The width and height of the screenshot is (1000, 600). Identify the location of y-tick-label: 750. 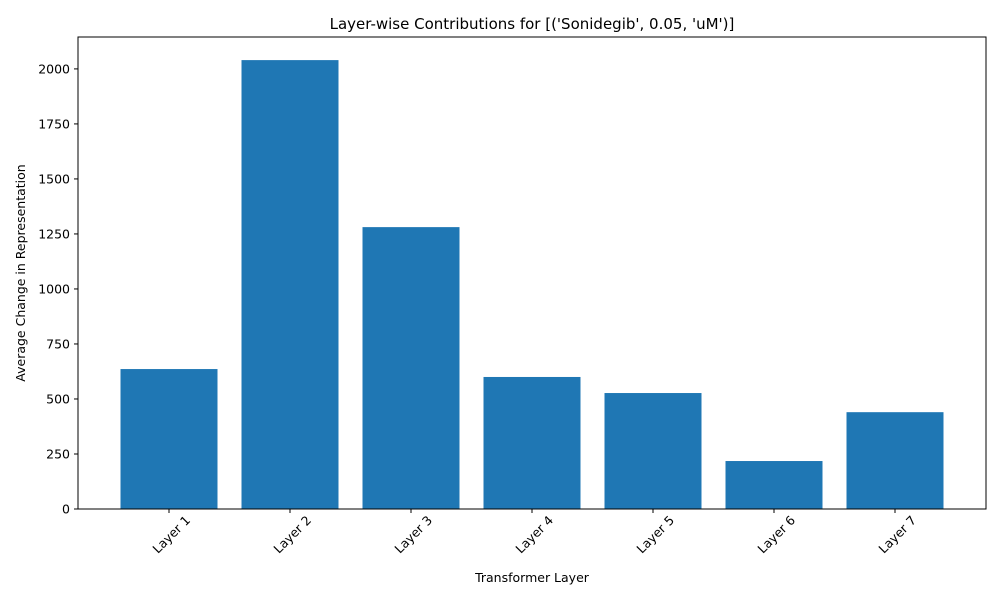
(58, 343).